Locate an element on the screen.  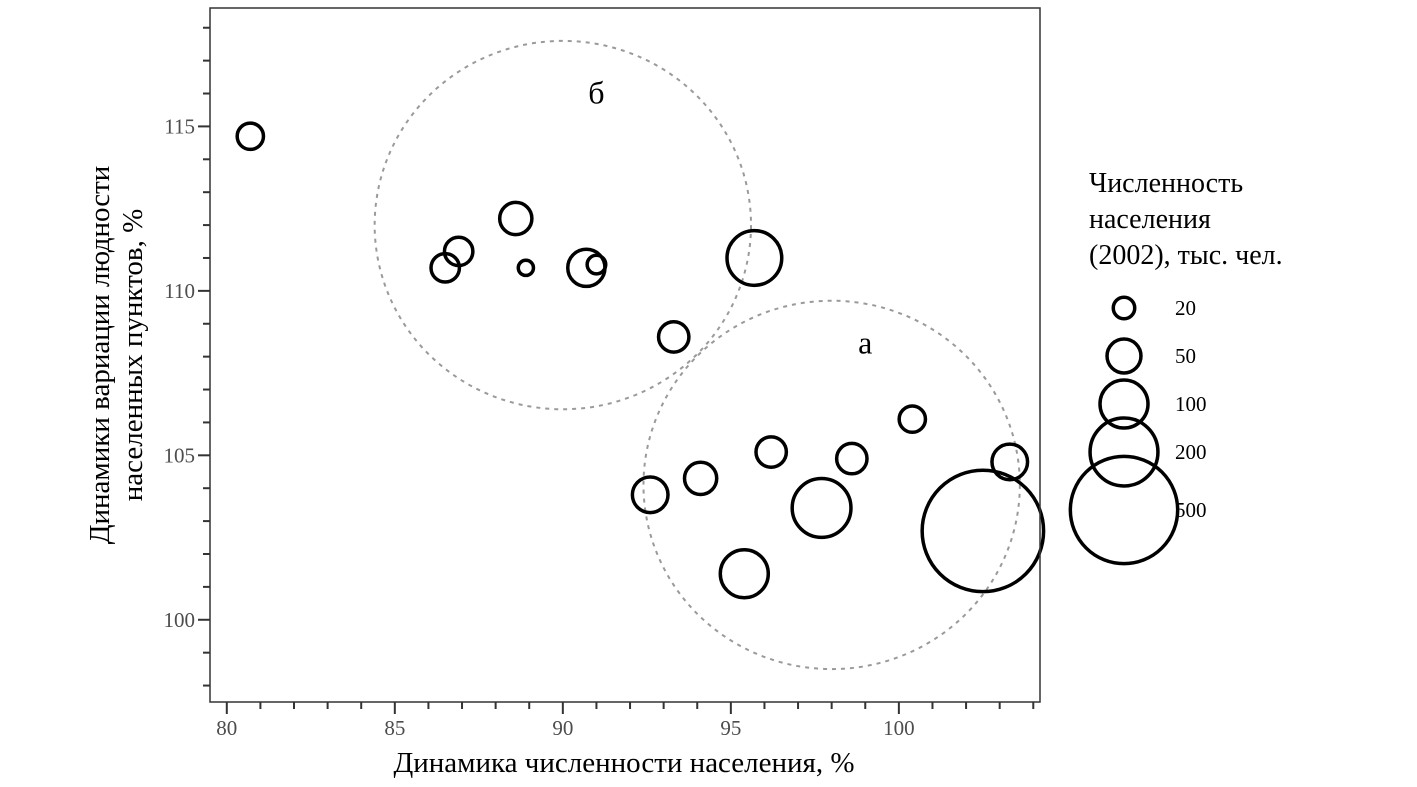
legend-title-line: (2002), тыс. чел. is located at coordinates (1186, 255).